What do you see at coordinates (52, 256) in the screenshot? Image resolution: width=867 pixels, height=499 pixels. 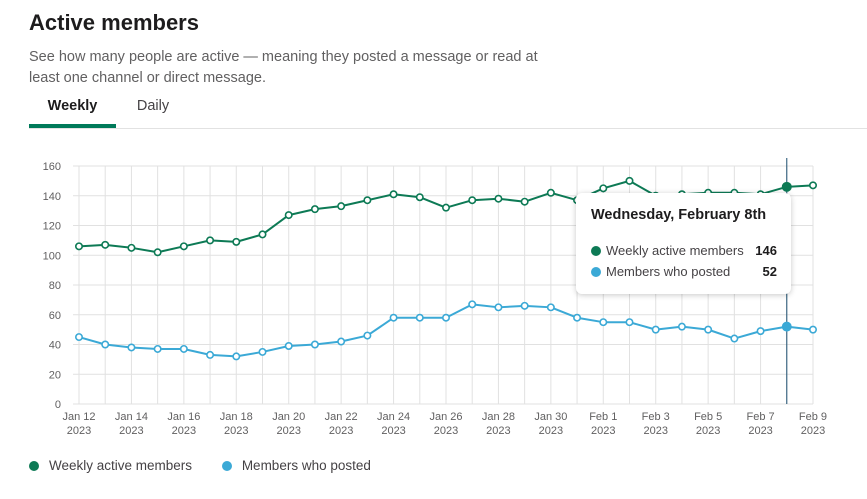 I see `y-tick-label: 100` at bounding box center [52, 256].